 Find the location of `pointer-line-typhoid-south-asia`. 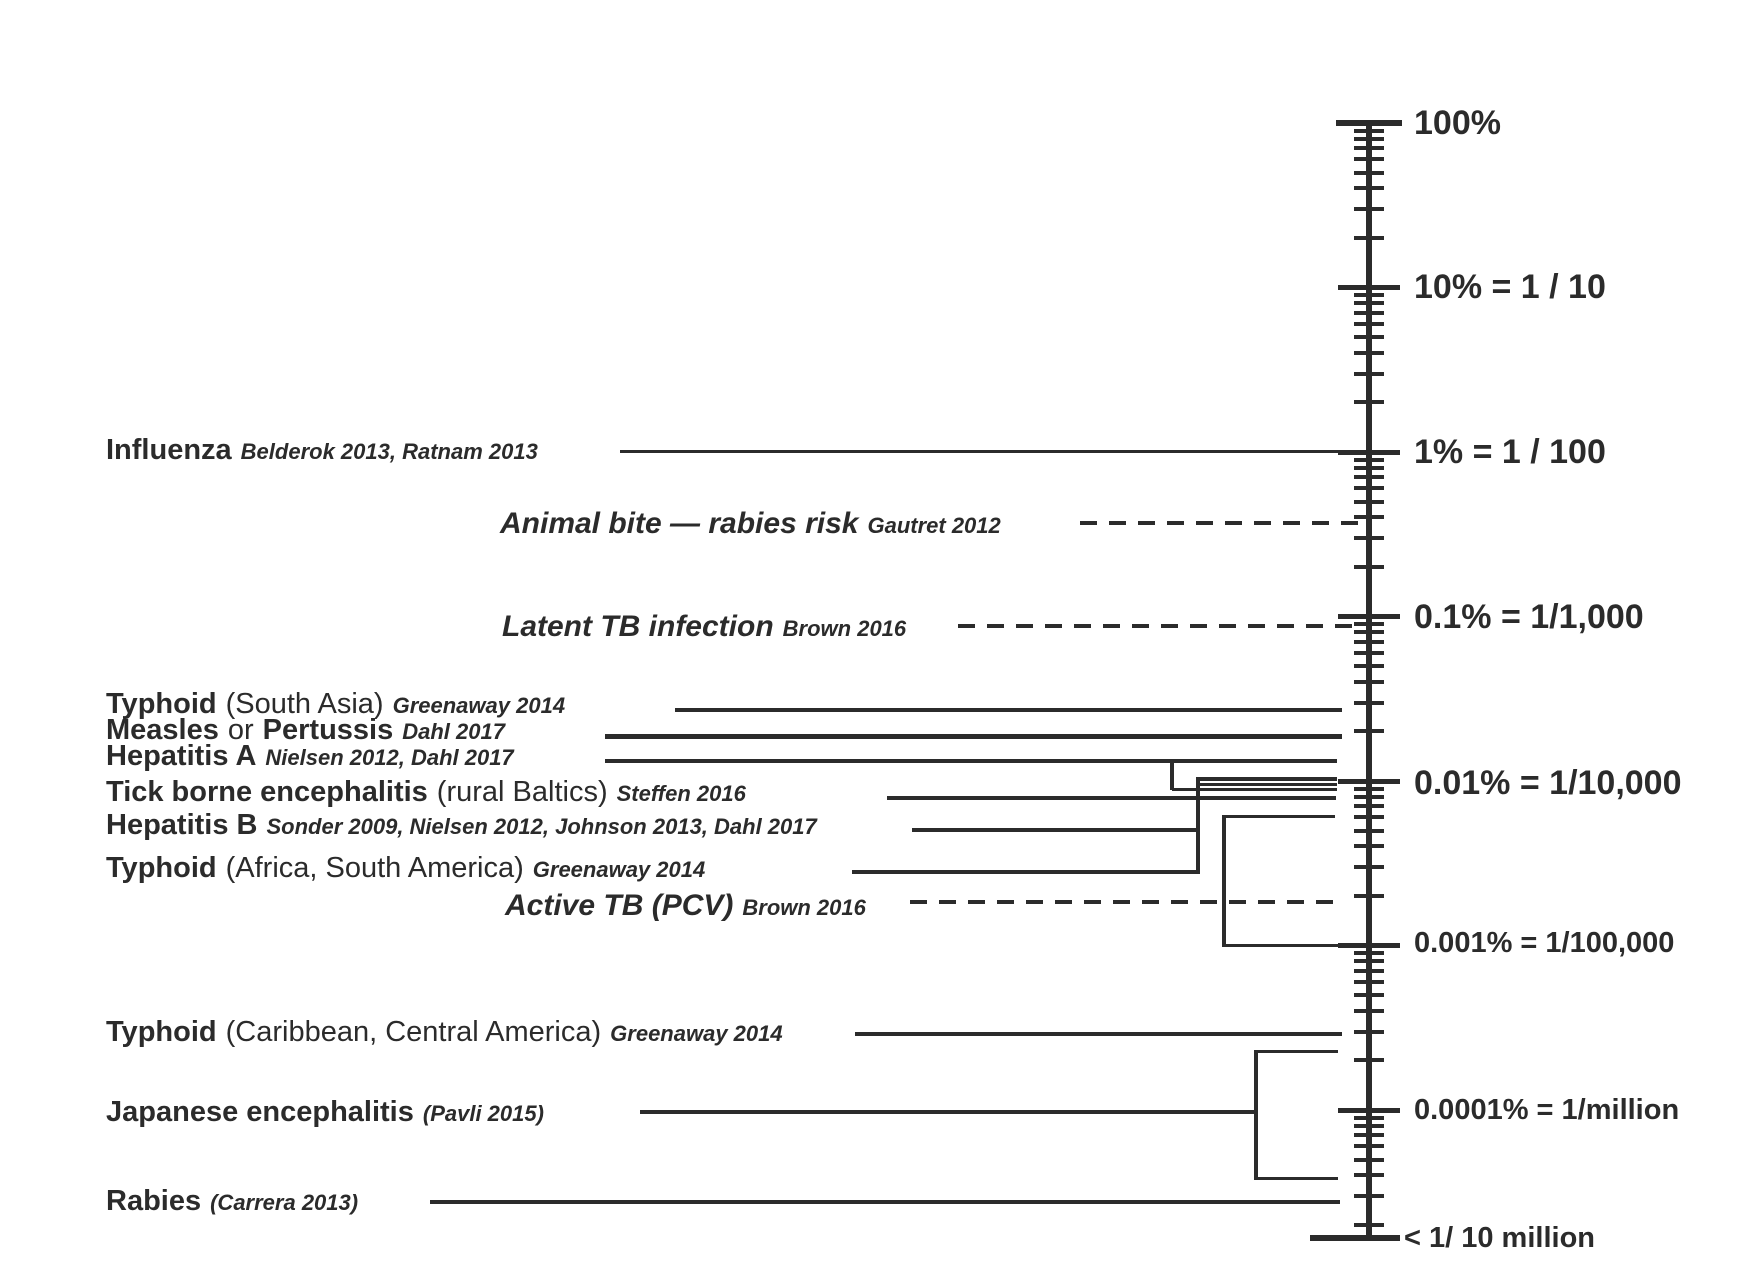

pointer-line-typhoid-south-asia is located at coordinates (1008, 710).